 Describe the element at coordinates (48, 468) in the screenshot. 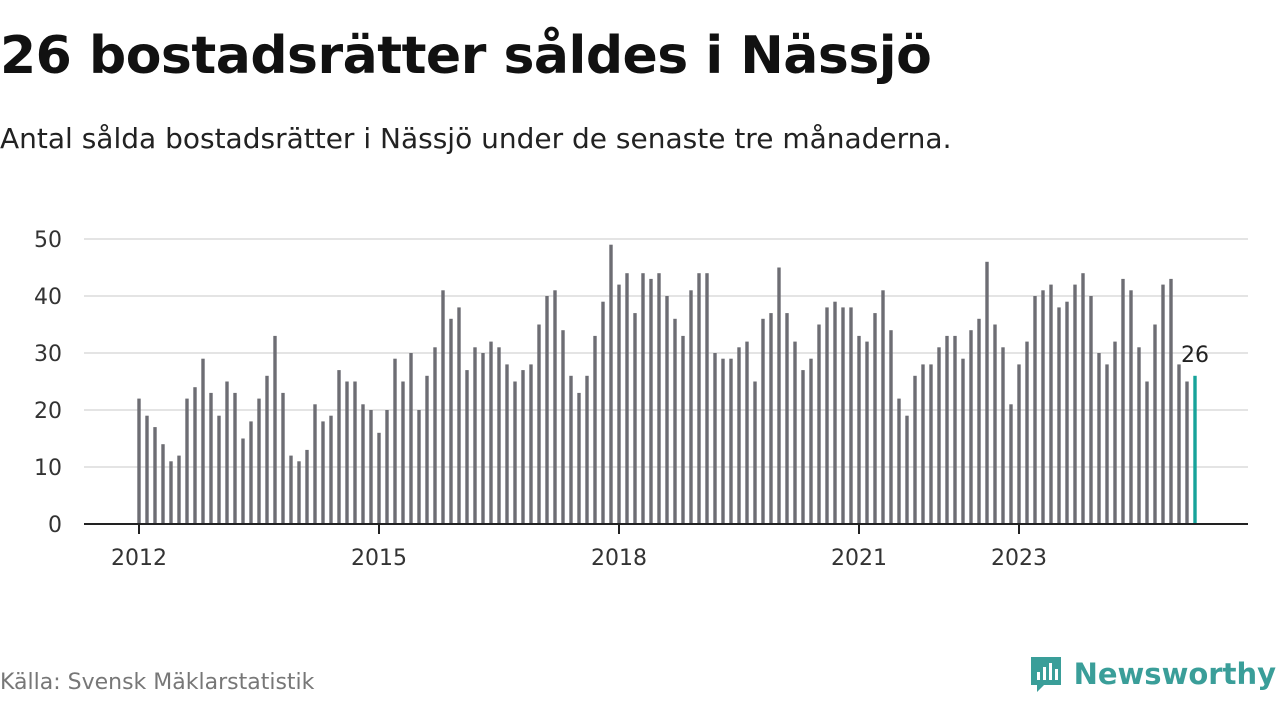

I see `y-tick-label: 10` at that location.